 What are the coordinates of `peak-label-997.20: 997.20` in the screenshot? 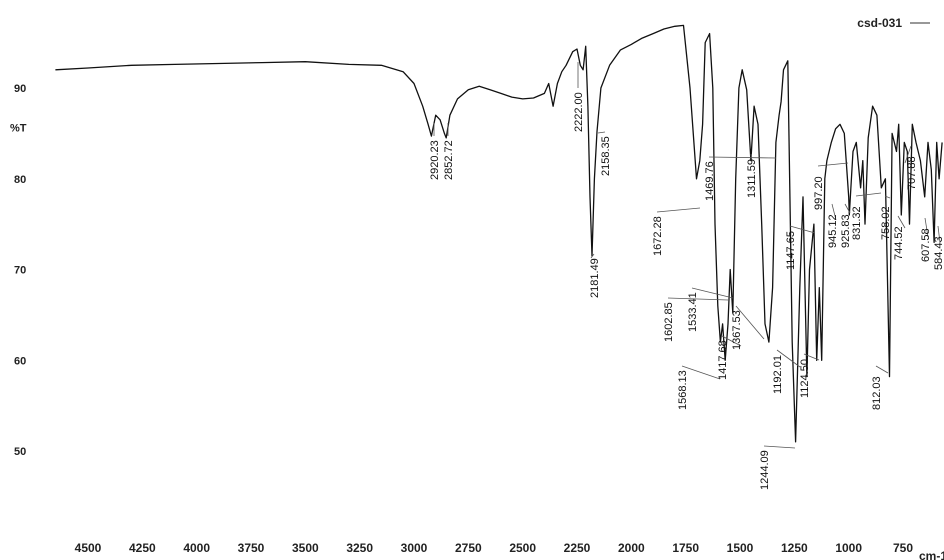 It's located at (831, 186).